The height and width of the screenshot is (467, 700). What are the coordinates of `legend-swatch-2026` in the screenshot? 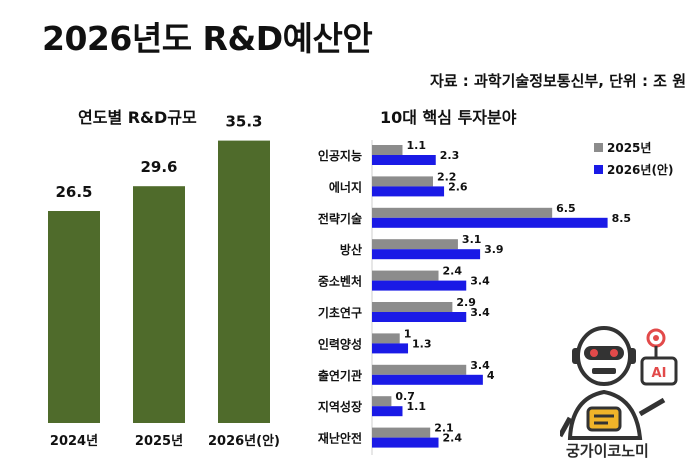 It's located at (598, 169).